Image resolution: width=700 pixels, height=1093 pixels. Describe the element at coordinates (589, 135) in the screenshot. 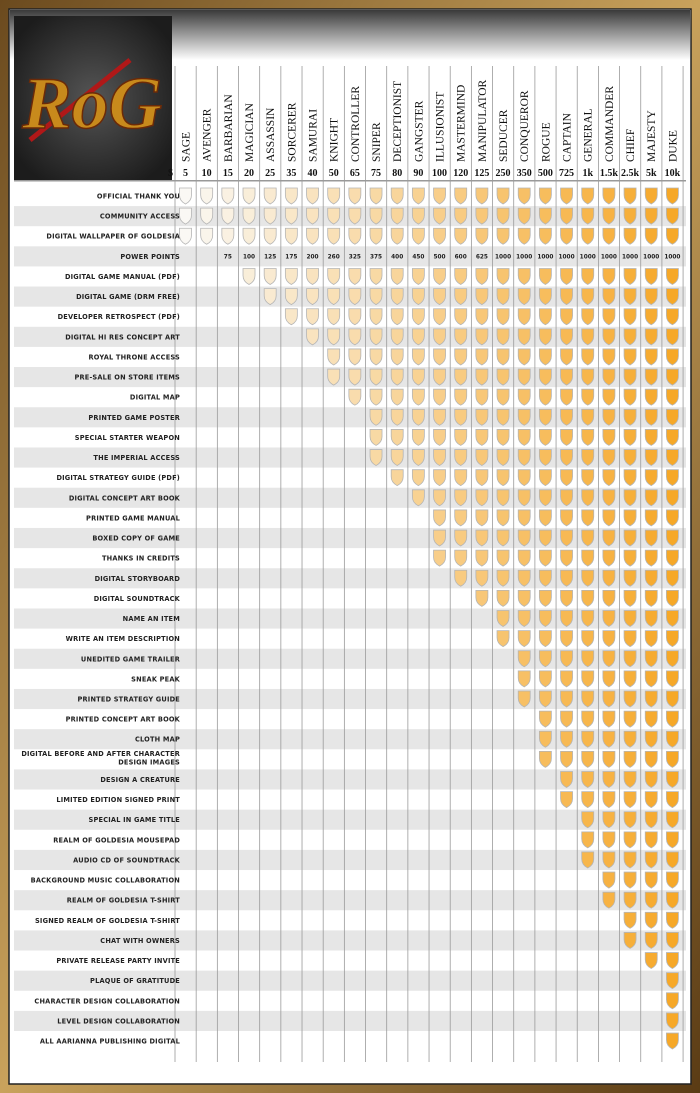

I see `tier-name: GENERAL` at that location.